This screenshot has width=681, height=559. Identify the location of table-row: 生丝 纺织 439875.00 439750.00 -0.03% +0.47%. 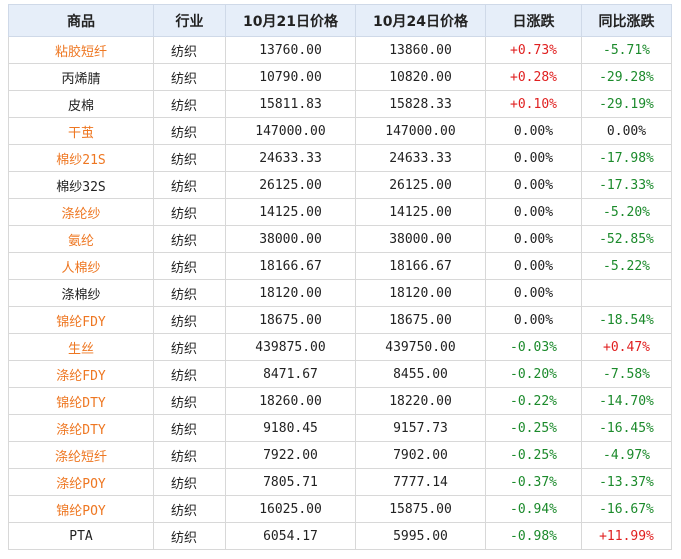
(340, 347).